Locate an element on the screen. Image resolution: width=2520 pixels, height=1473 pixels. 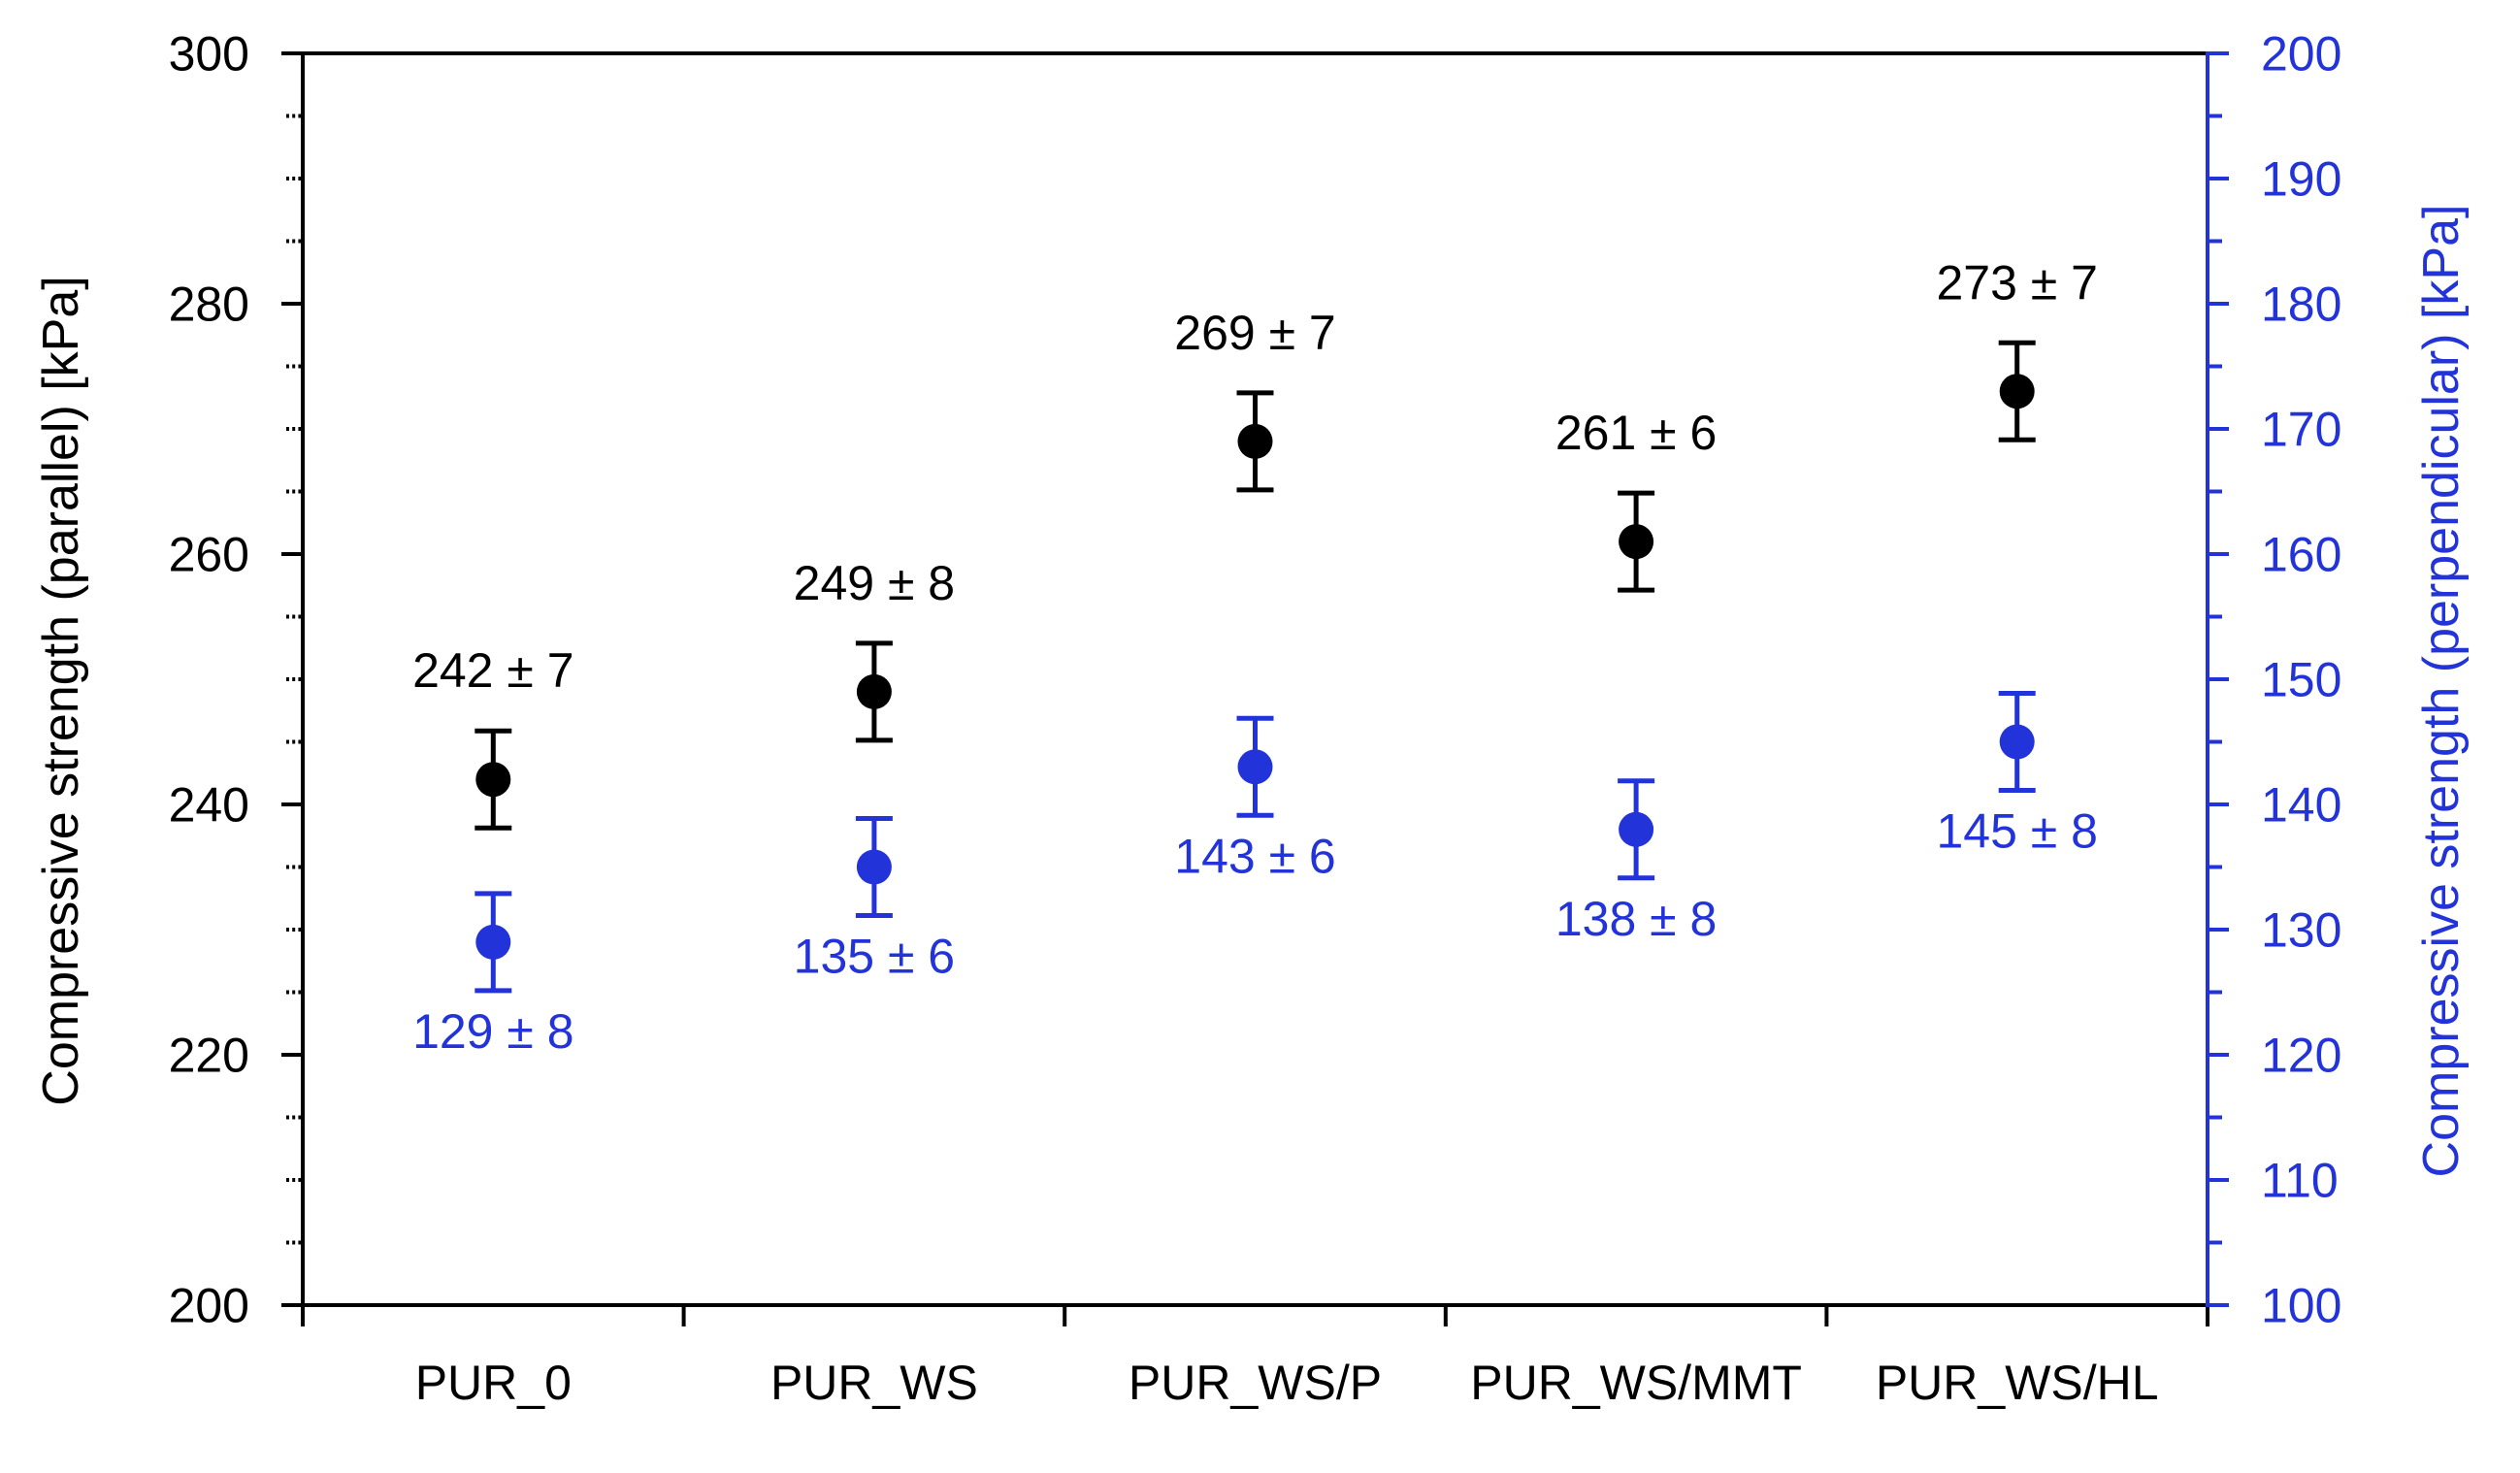
right-axis-tick-label: 150 is located at coordinates (2301, 680).